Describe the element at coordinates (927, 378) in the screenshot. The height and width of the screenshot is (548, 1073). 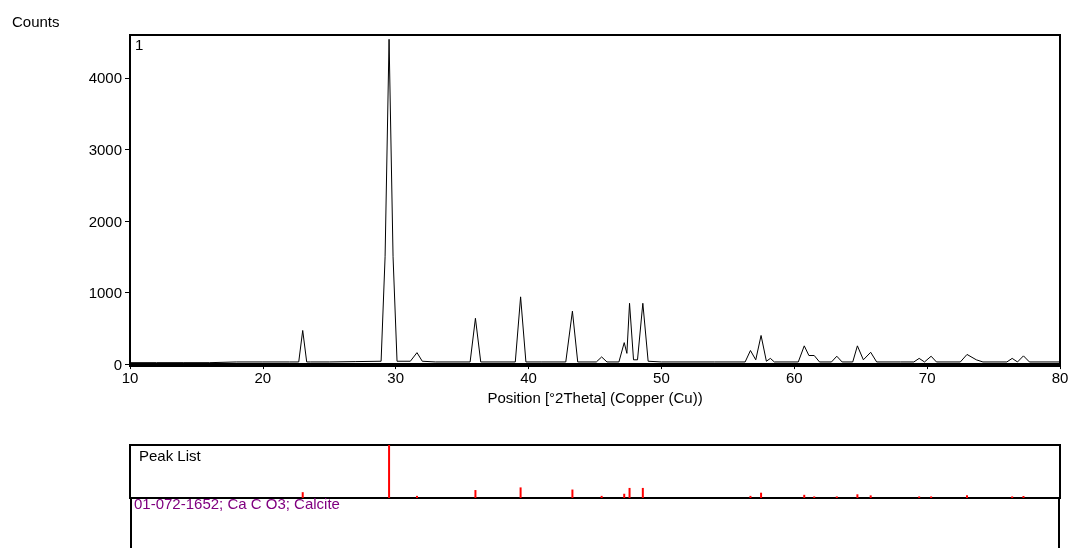
I see `x-tick-label: 70` at that location.